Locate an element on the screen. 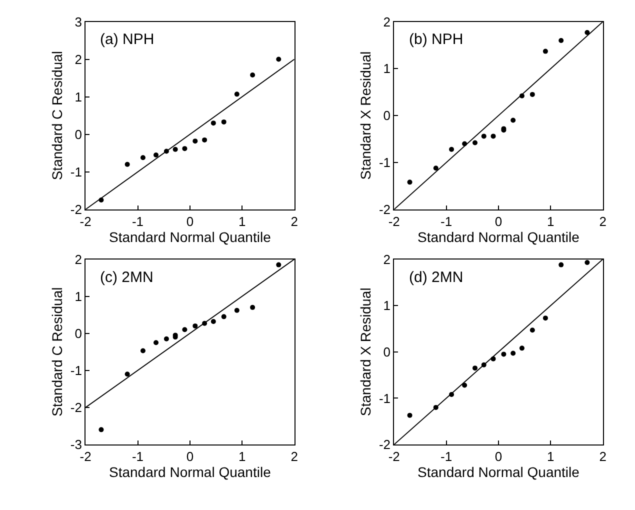 Image resolution: width=635 pixels, height=510 pixels. y-tick-label: 3 is located at coordinates (78, 22).